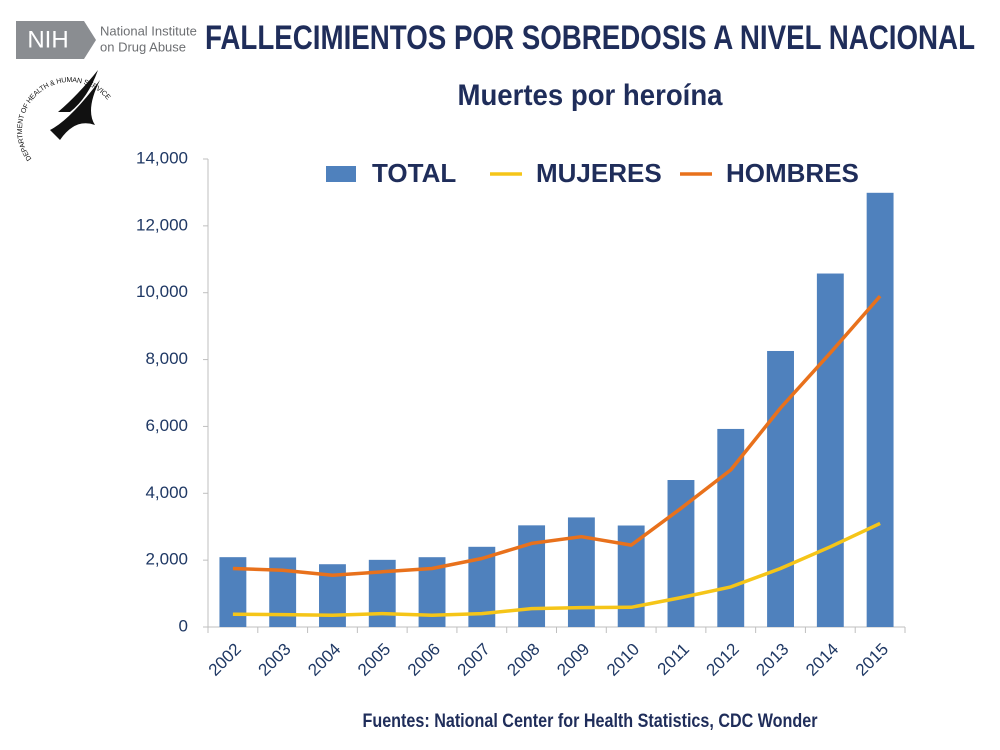 This screenshot has height=750, width=1000. Describe the element at coordinates (162, 224) in the screenshot. I see `y-tick-label: 12,000` at that location.